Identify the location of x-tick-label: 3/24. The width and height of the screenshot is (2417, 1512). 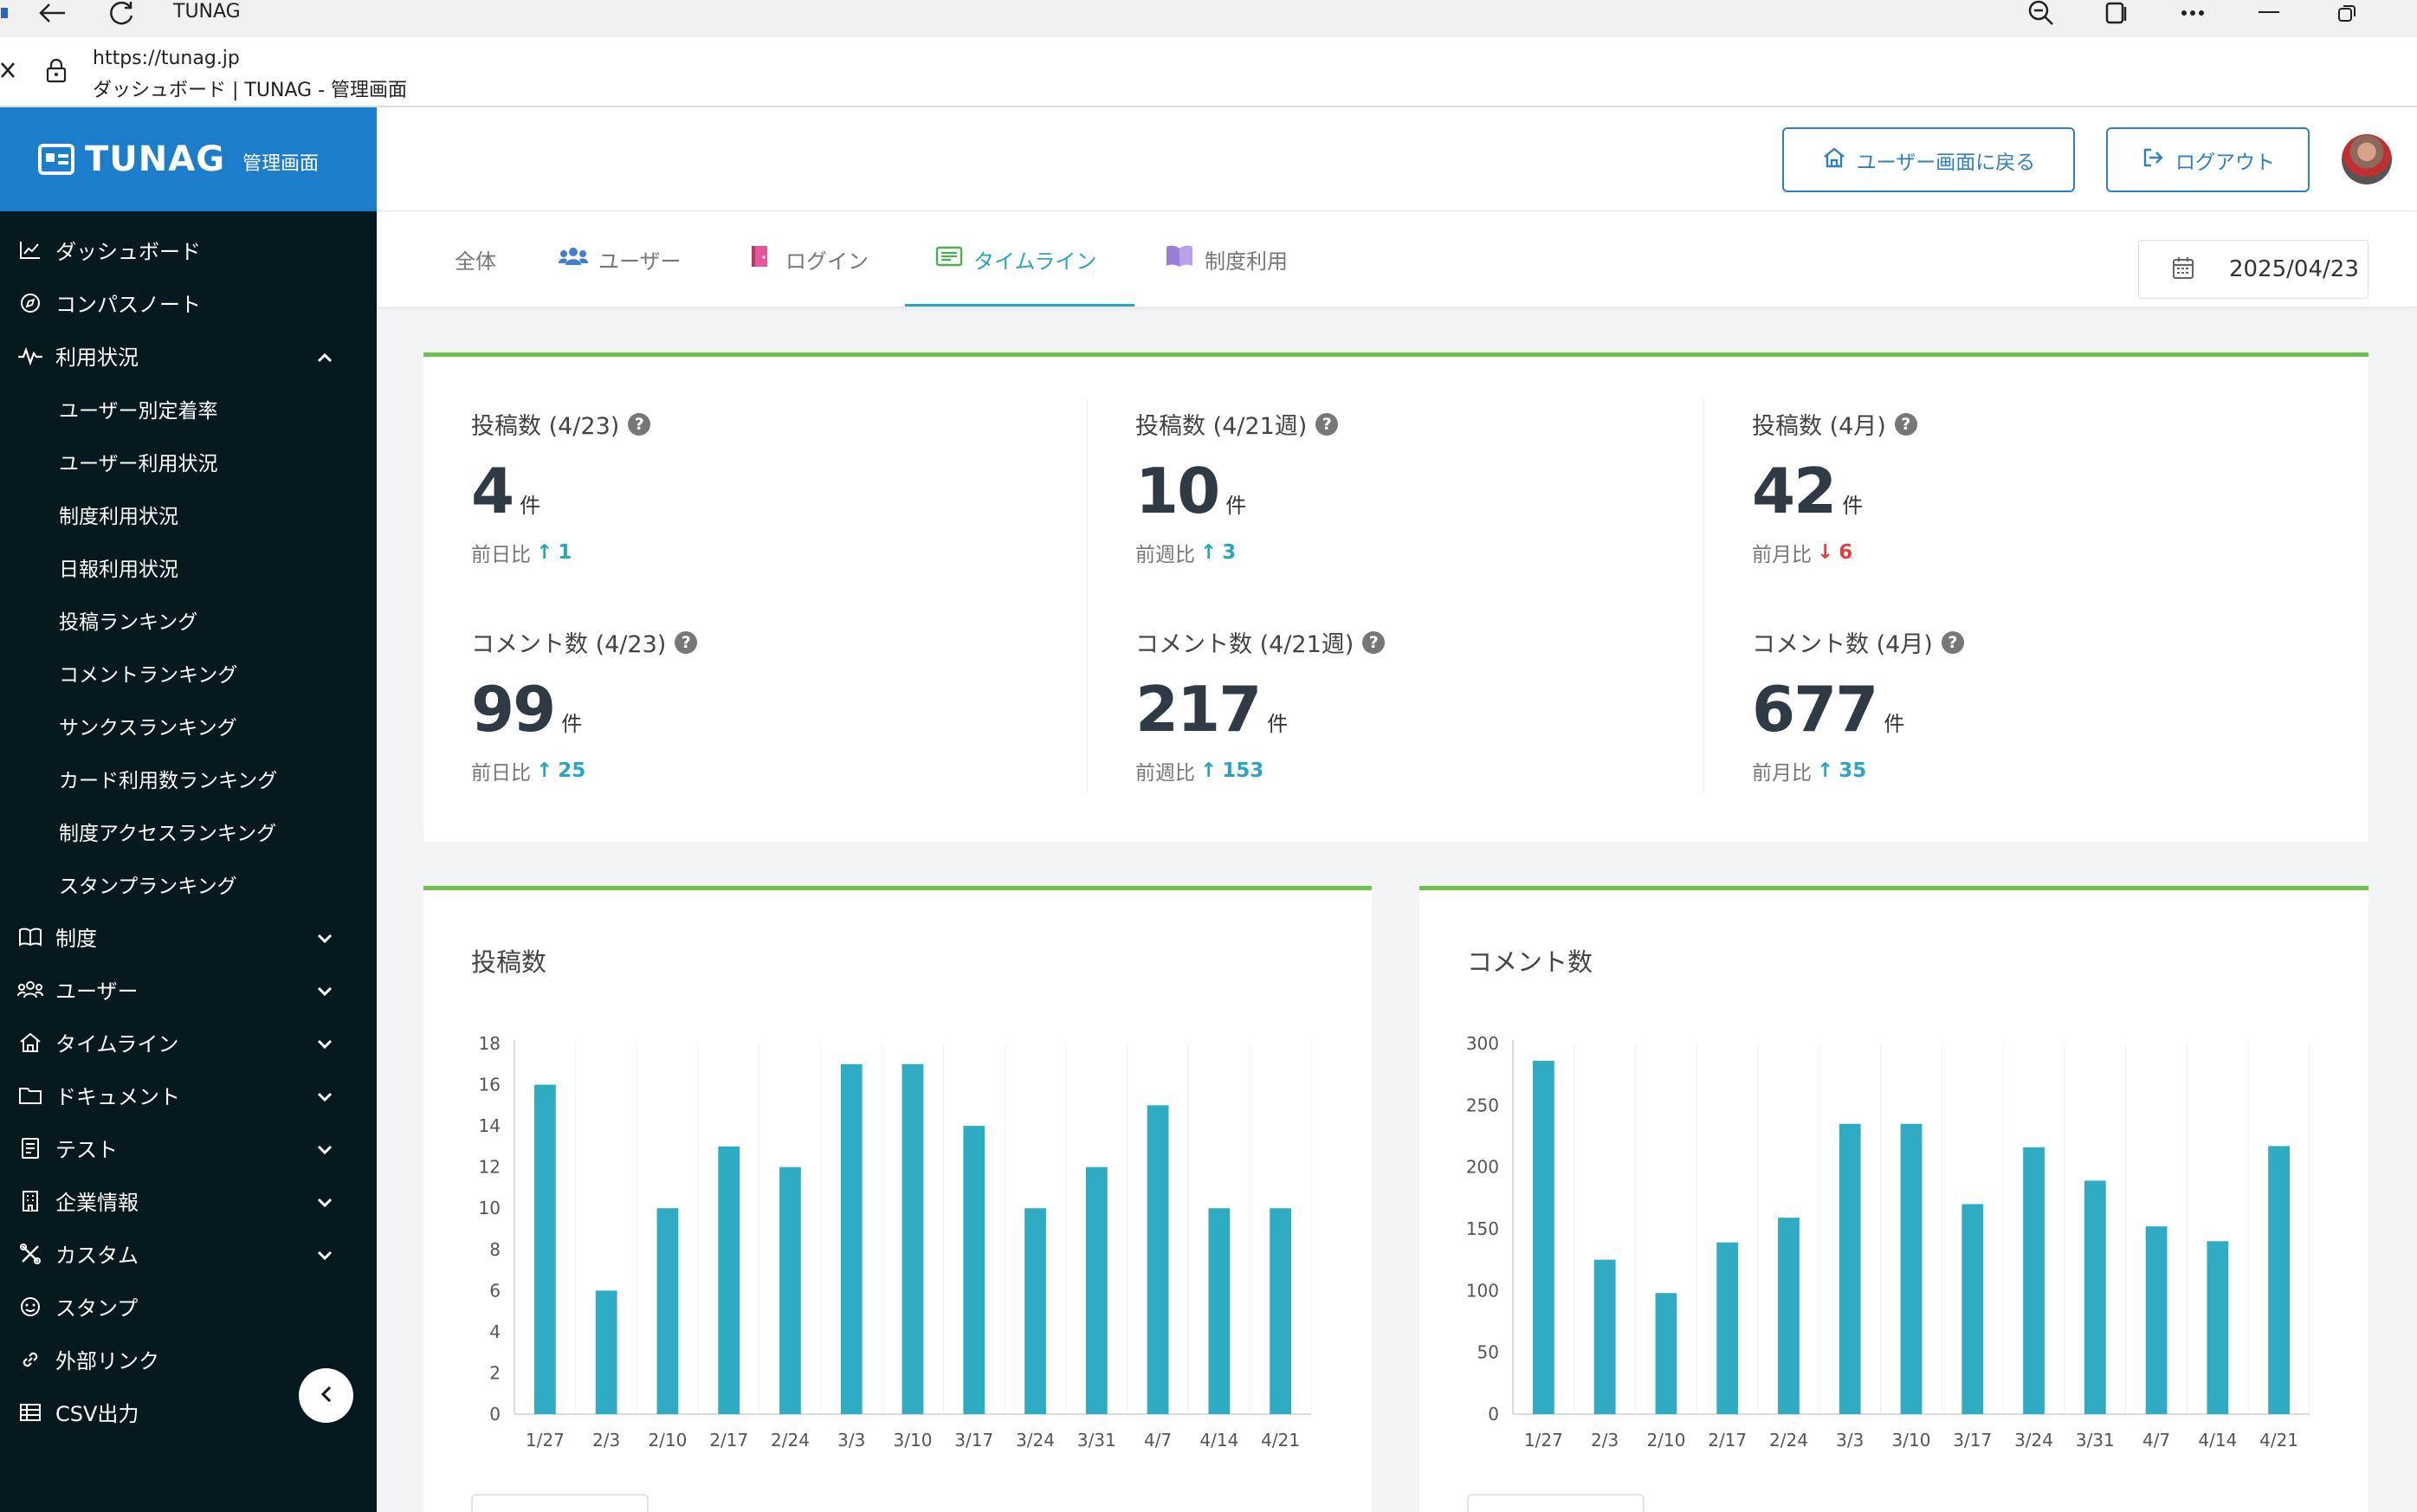
(2033, 1440).